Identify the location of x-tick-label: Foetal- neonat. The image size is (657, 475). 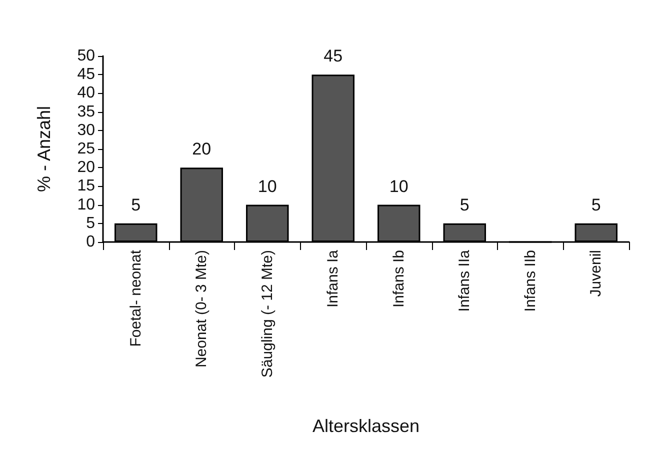
(135, 298).